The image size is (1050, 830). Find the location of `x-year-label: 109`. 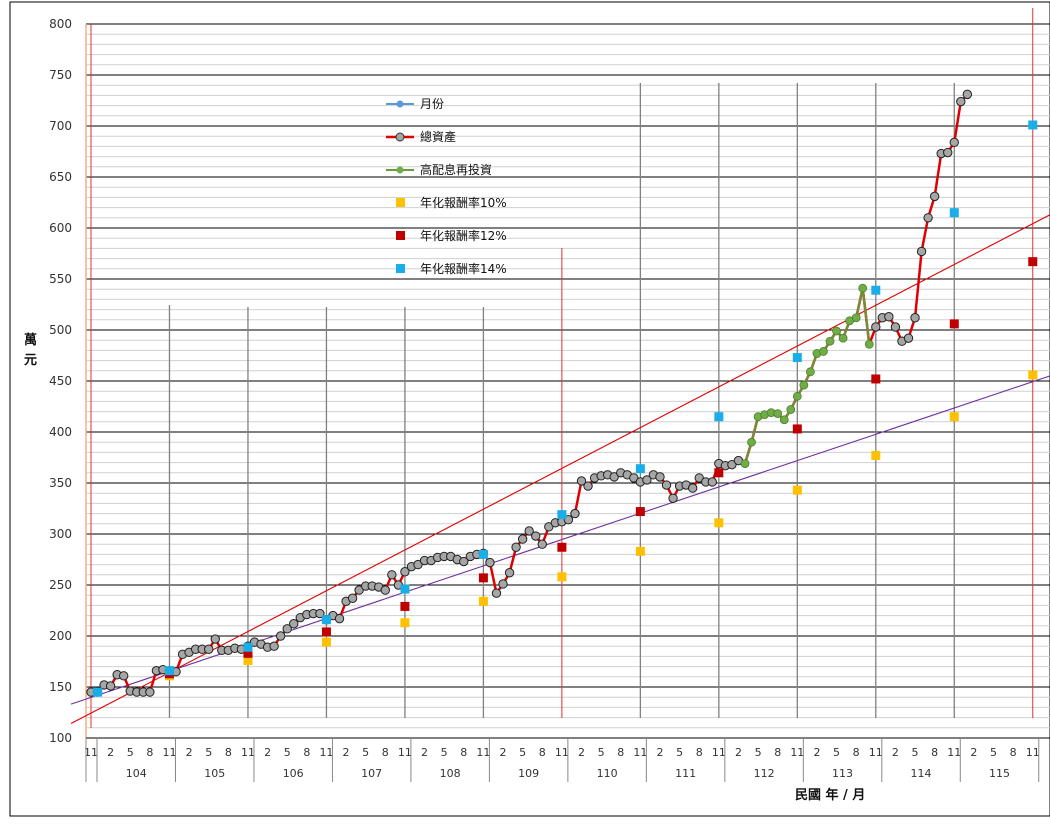

x-year-label: 109 is located at coordinates (528, 773).